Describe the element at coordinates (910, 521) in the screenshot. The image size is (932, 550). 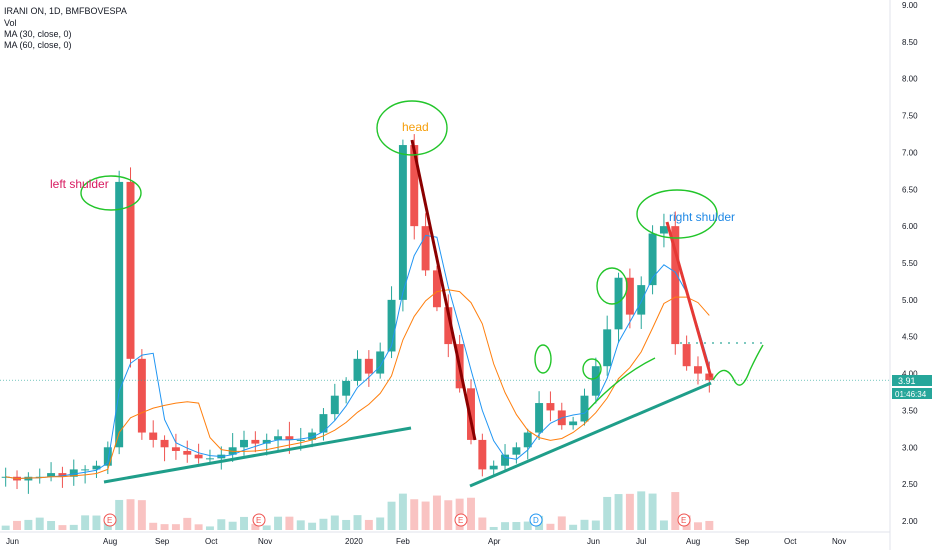
I see `y-tick-label: 2.00` at that location.